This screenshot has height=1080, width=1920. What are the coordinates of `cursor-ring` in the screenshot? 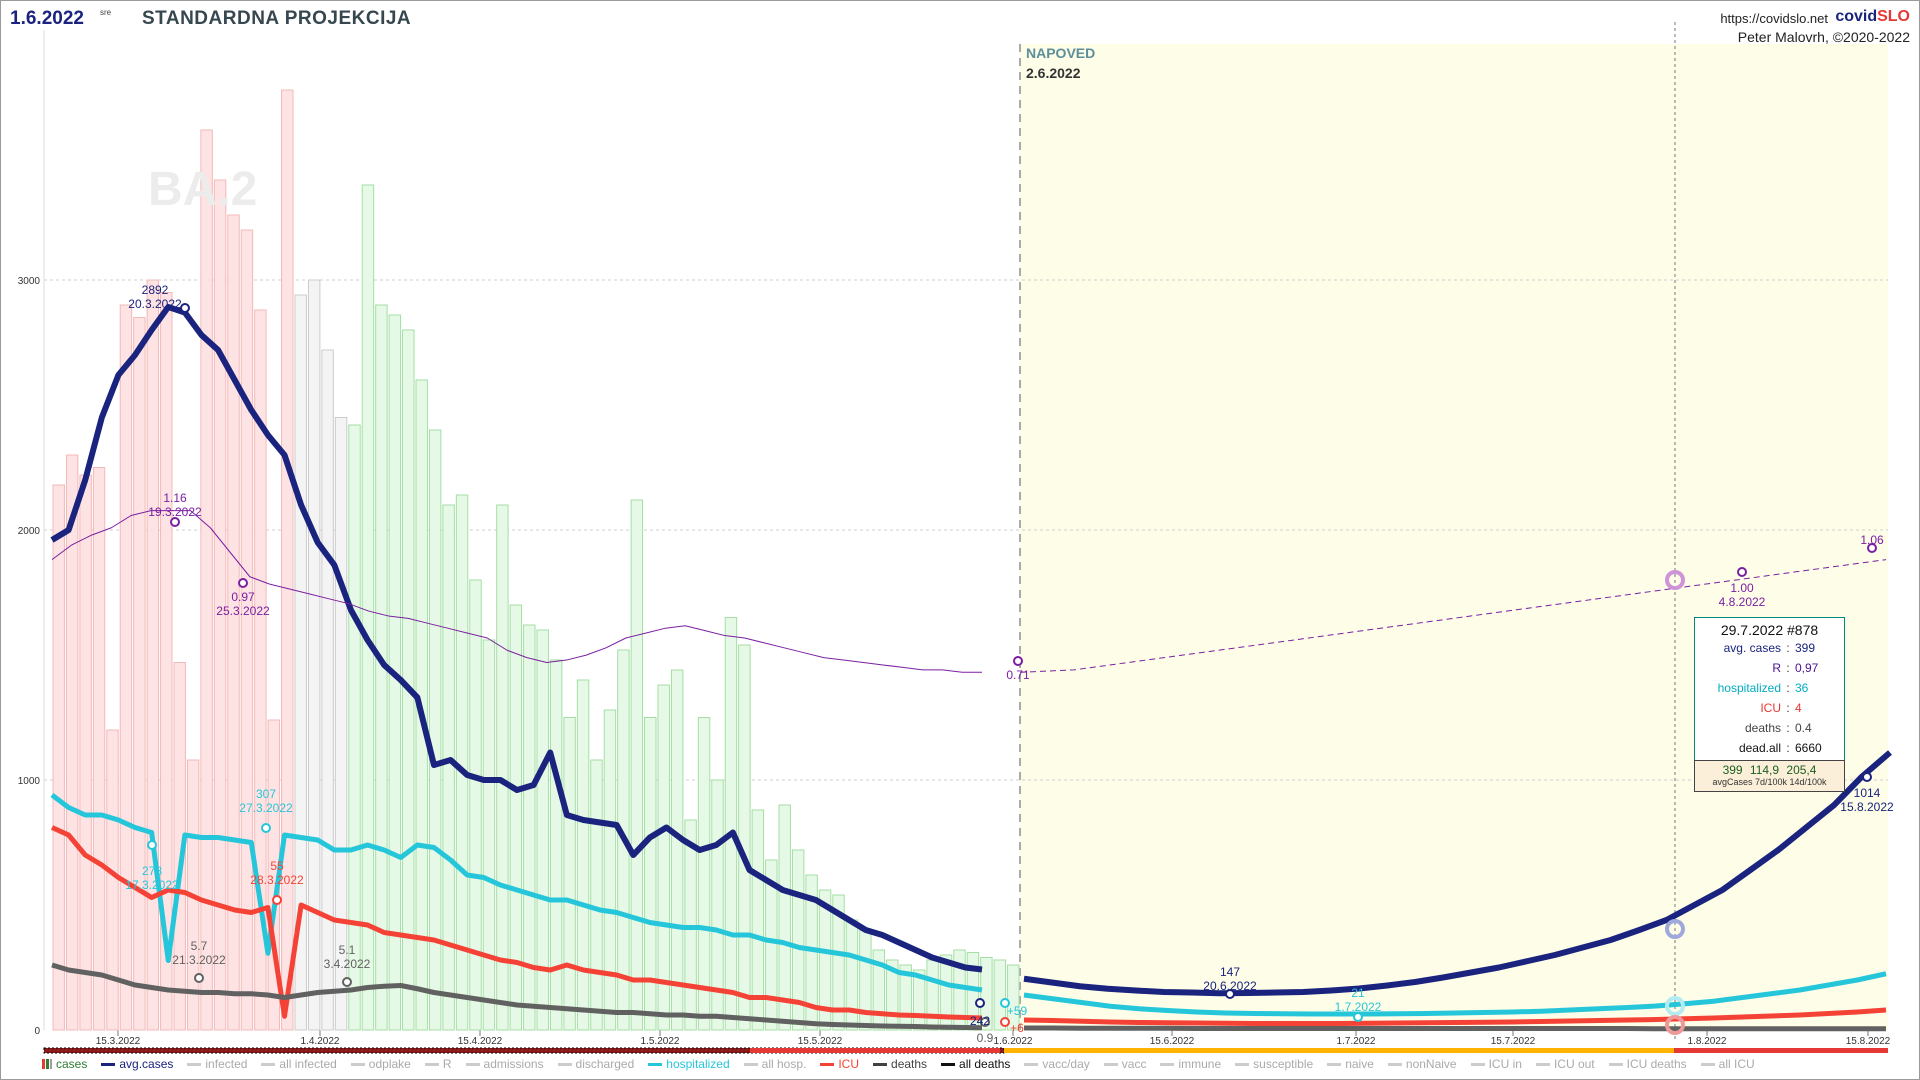 It's located at (1675, 929).